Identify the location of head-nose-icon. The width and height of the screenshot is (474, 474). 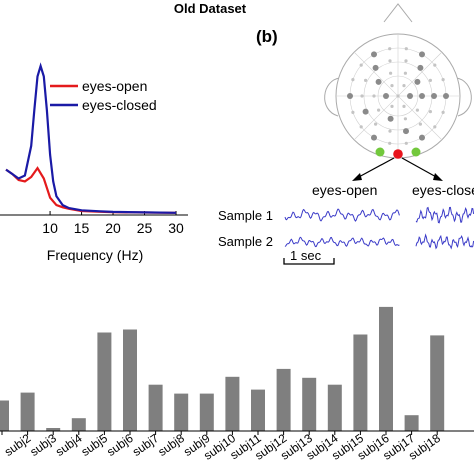
(398, 13).